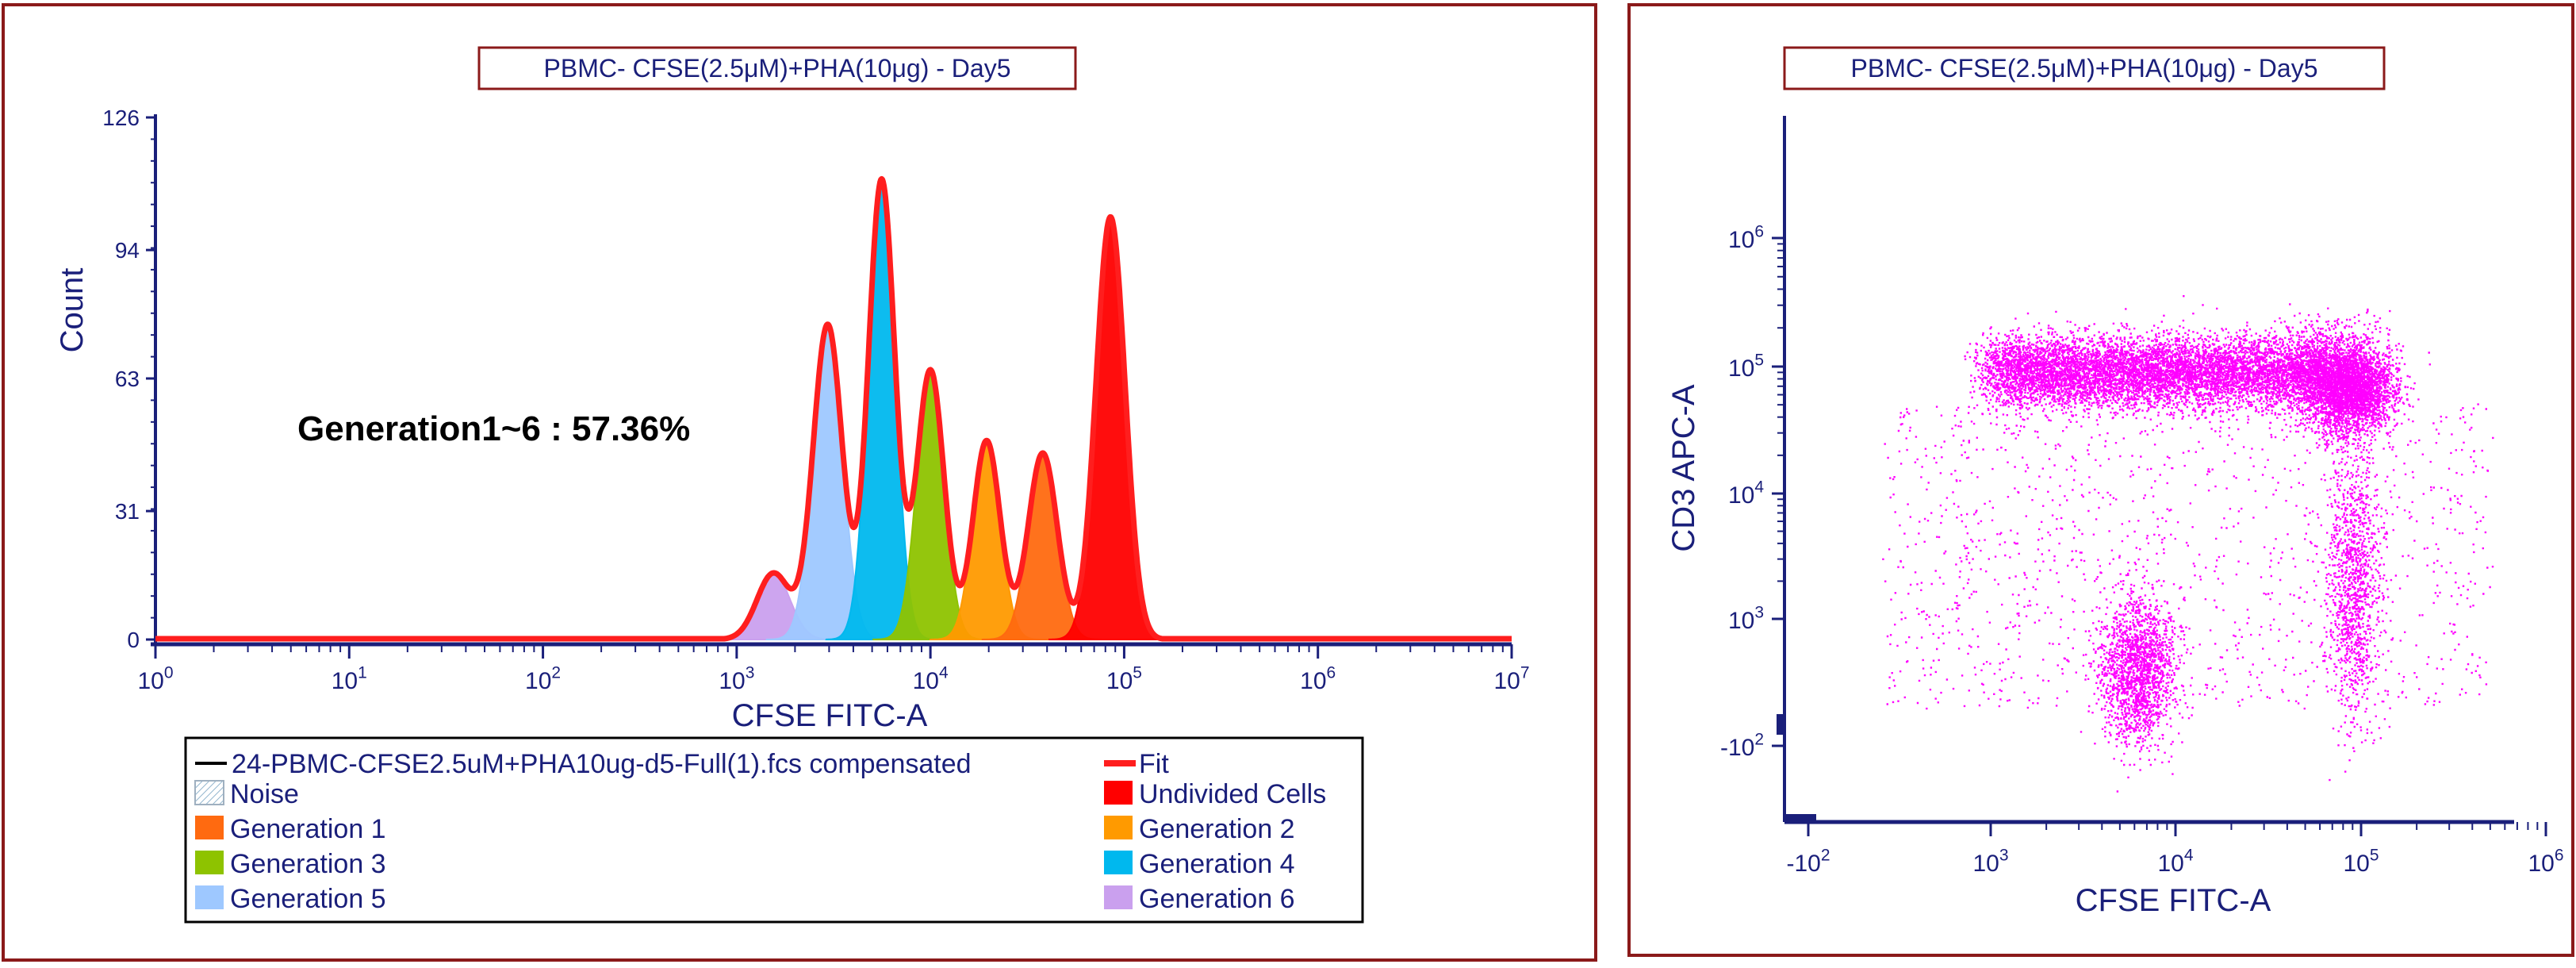  I want to click on dotplot-y-axis-block, so click(1781, 724).